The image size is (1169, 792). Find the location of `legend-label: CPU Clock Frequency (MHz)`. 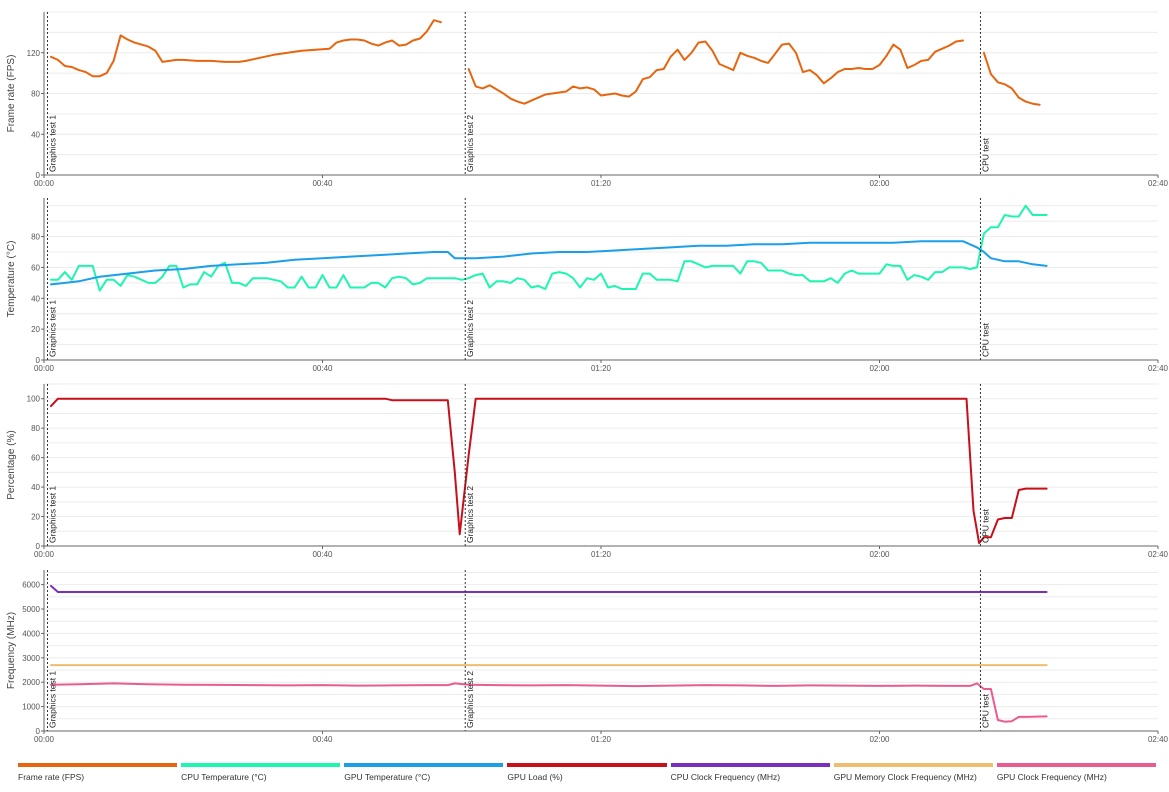

legend-label: CPU Clock Frequency (MHz) is located at coordinates (725, 777).